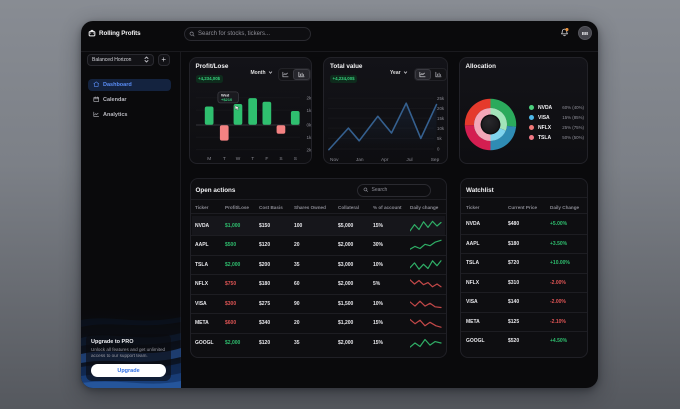  What do you see at coordinates (438, 149) in the screenshot?
I see `svg-text: 0` at bounding box center [438, 149].